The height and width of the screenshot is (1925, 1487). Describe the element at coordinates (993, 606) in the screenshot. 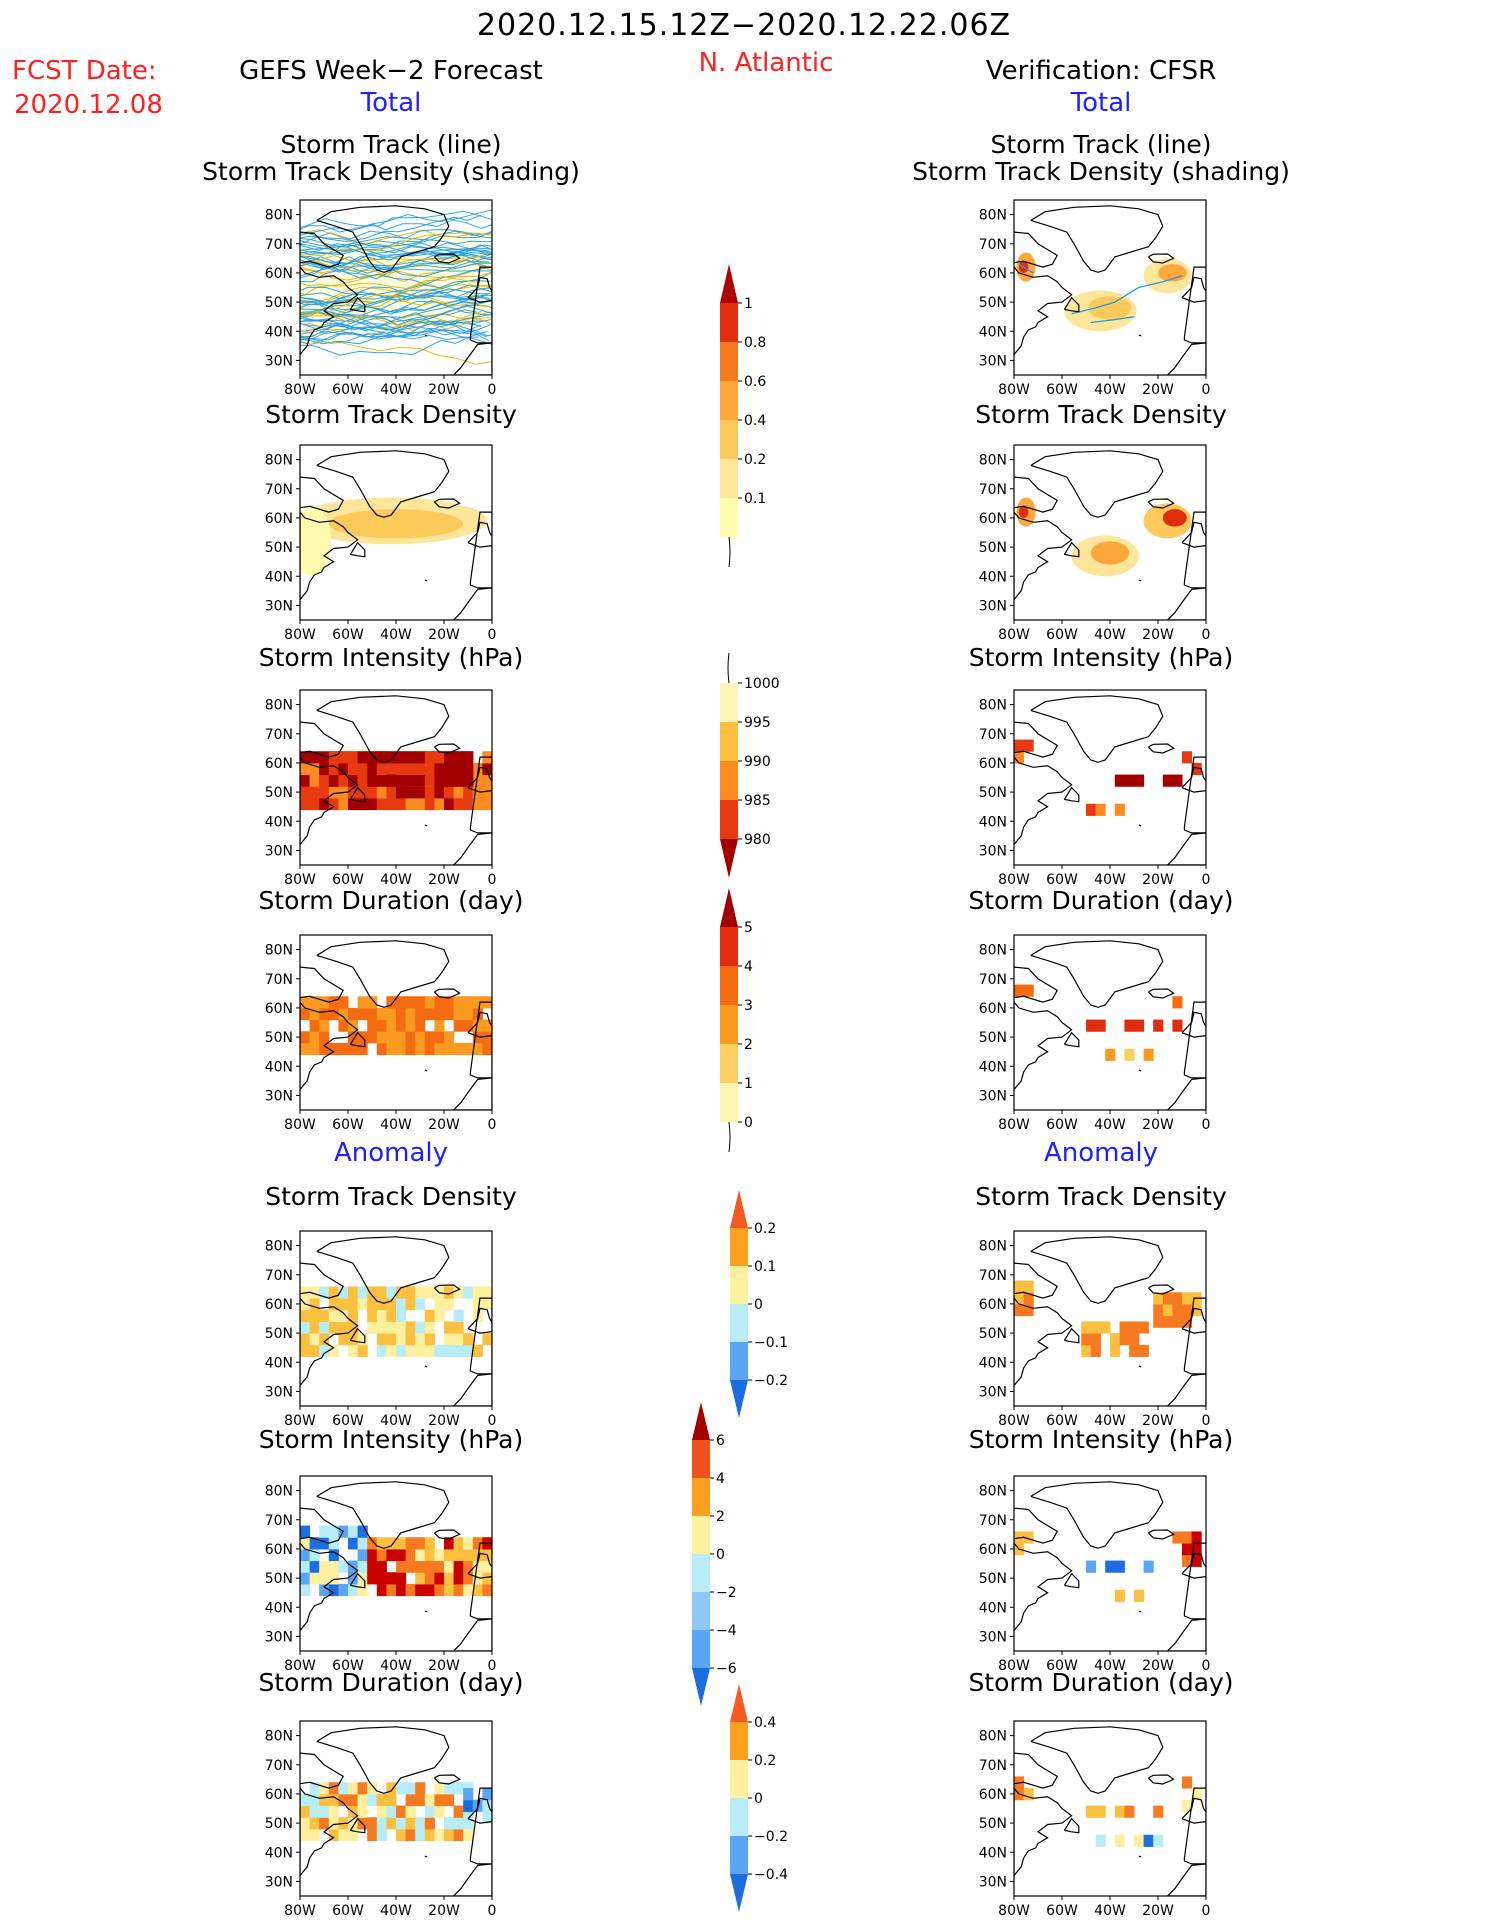

I see `map-right-density-lat-tick: 30N` at that location.